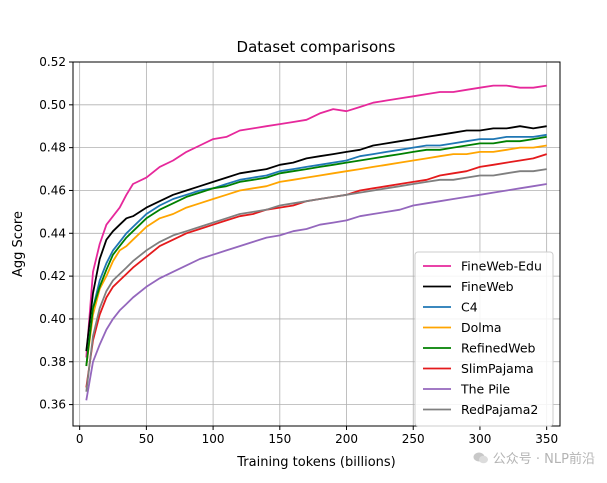 Image resolution: width=607 pixels, height=483 pixels. What do you see at coordinates (479, 439) in the screenshot?
I see `x-tick-label: 300` at bounding box center [479, 439].